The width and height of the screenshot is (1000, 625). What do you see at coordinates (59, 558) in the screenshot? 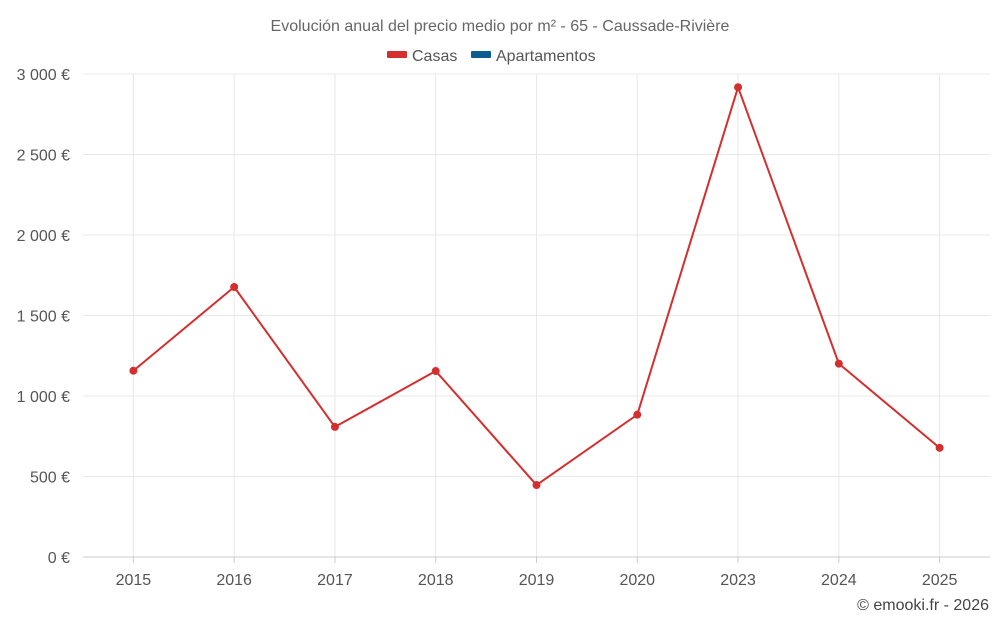
I see `y-tick-label: 0 €` at bounding box center [59, 558].